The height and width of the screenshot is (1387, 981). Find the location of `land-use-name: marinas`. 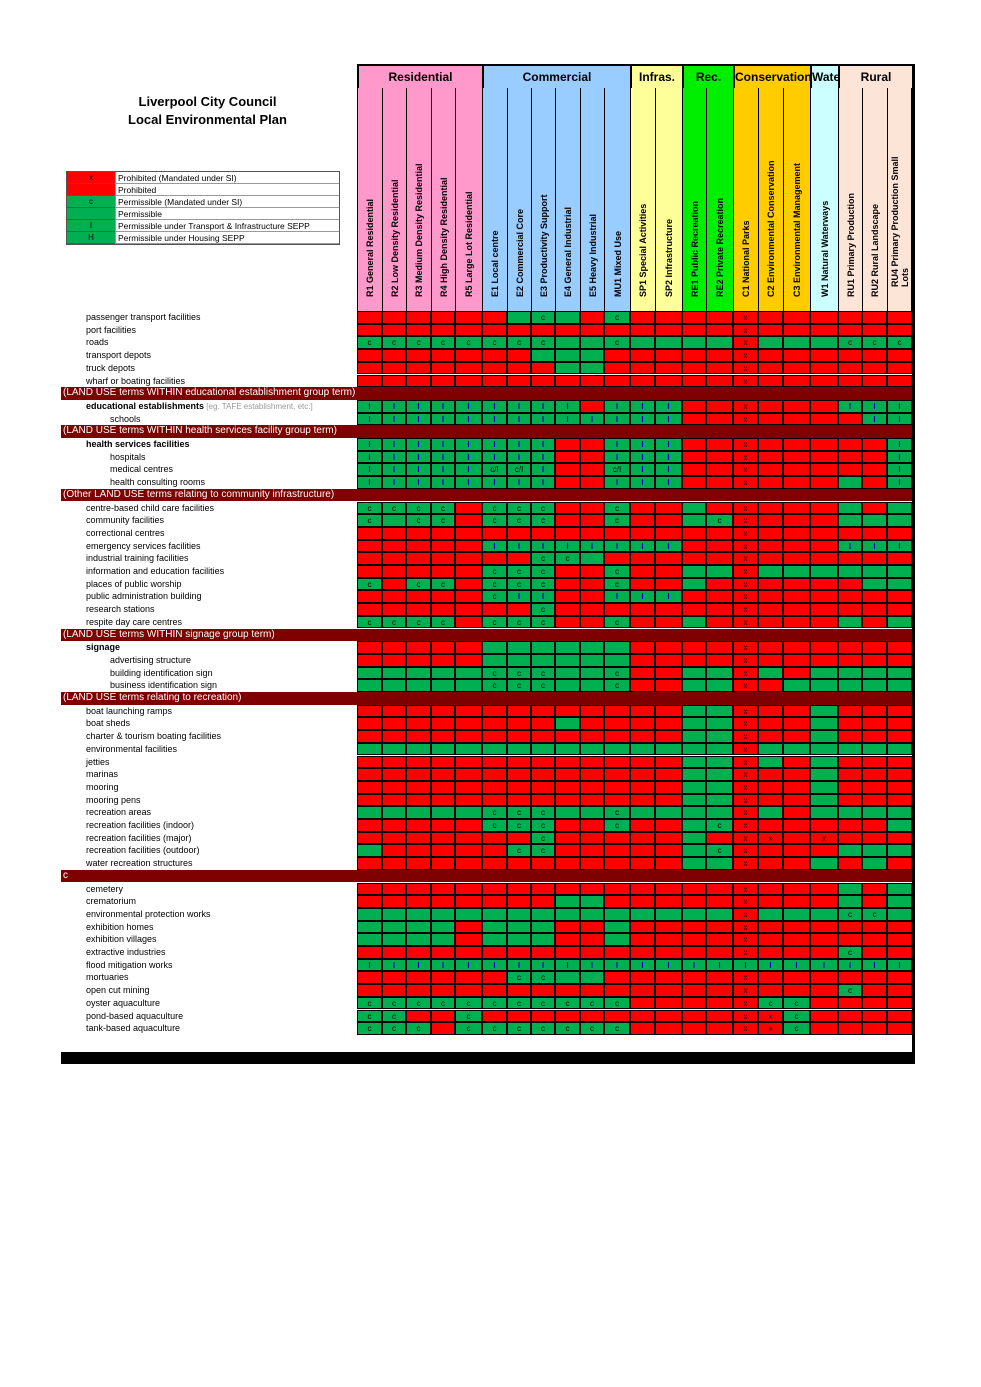

land-use-name: marinas is located at coordinates (102, 774).